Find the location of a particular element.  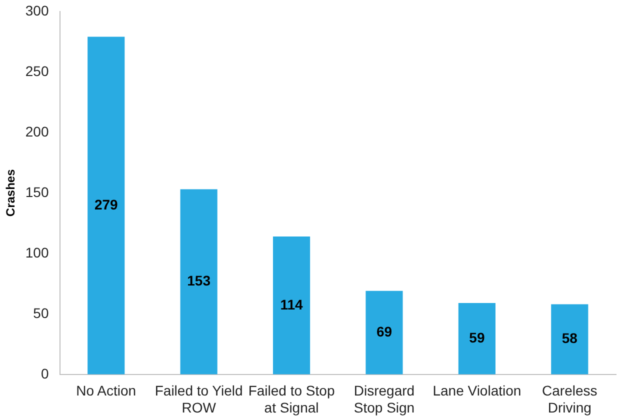

y-axis-title: Crashes is located at coordinates (11, 192).